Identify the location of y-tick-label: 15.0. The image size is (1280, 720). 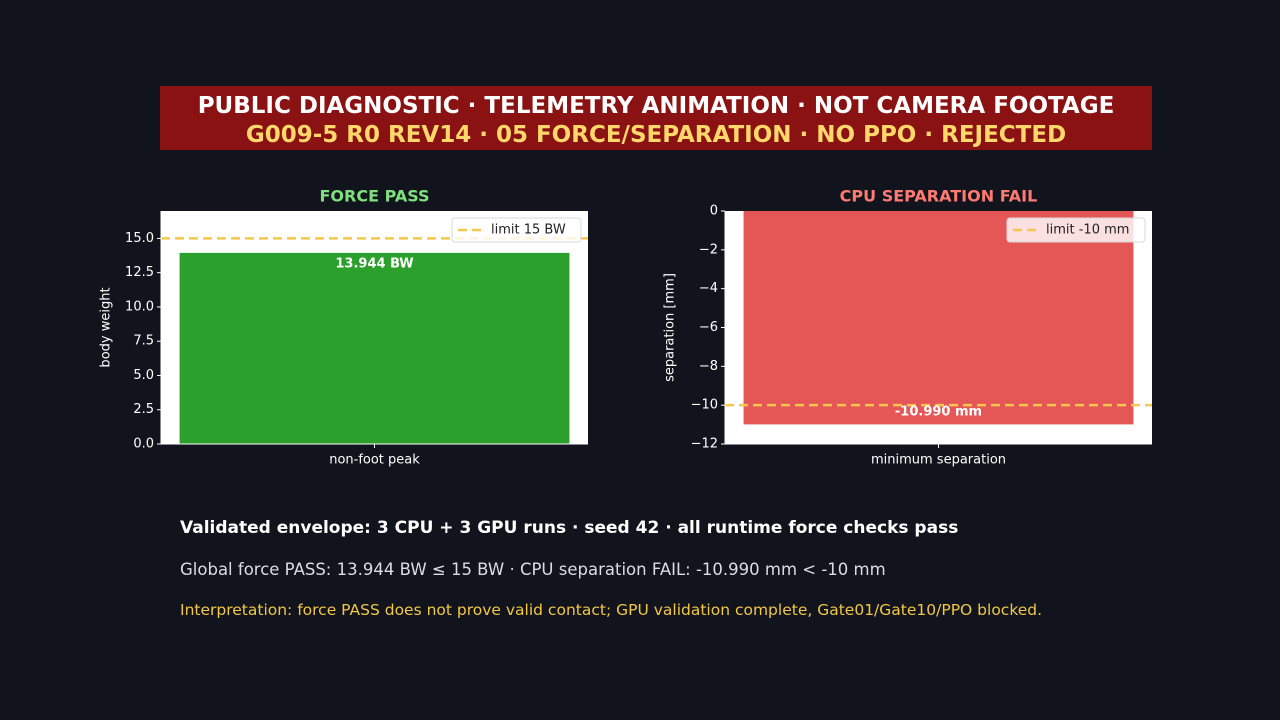
(139, 238).